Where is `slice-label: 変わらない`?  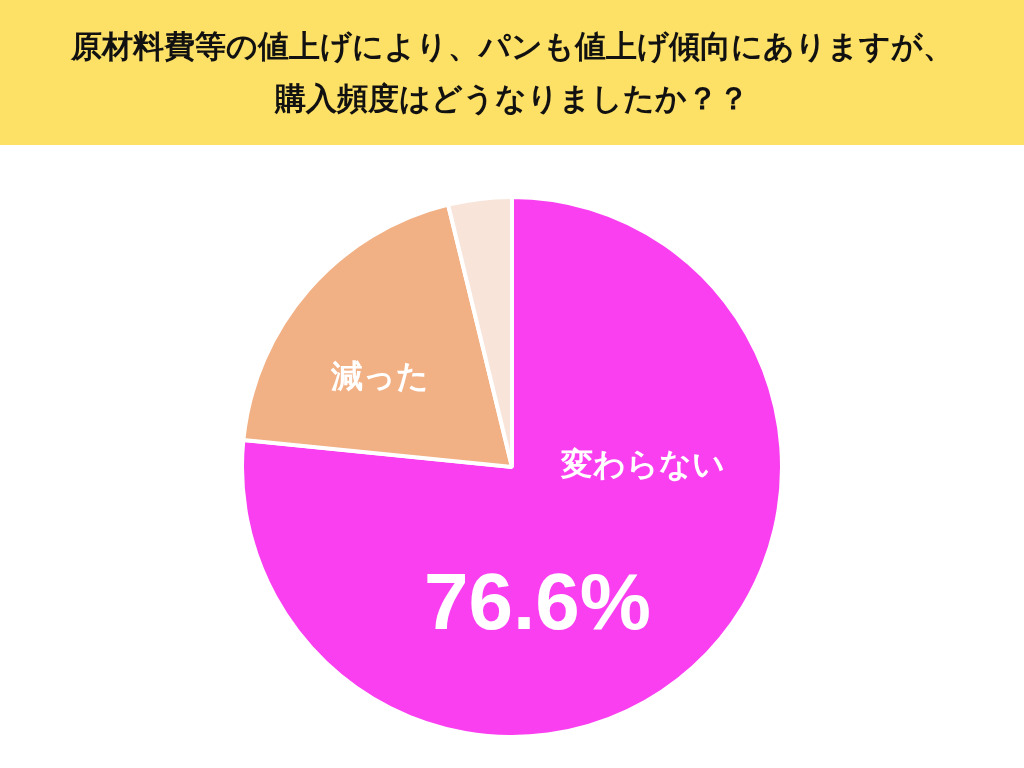 slice-label: 変わらない is located at coordinates (642, 464).